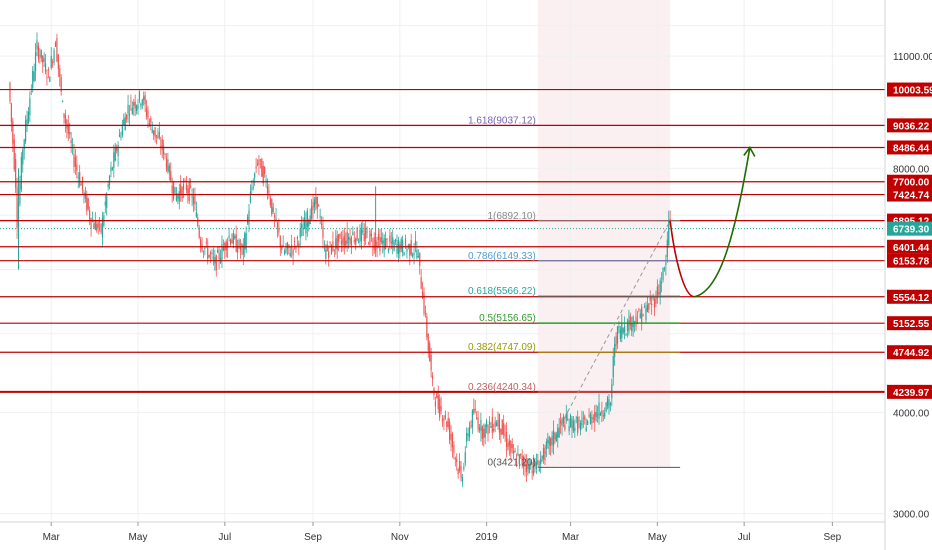 The height and width of the screenshot is (550, 932). What do you see at coordinates (744, 537) in the screenshot?
I see `x-tick-label: Jul` at bounding box center [744, 537].